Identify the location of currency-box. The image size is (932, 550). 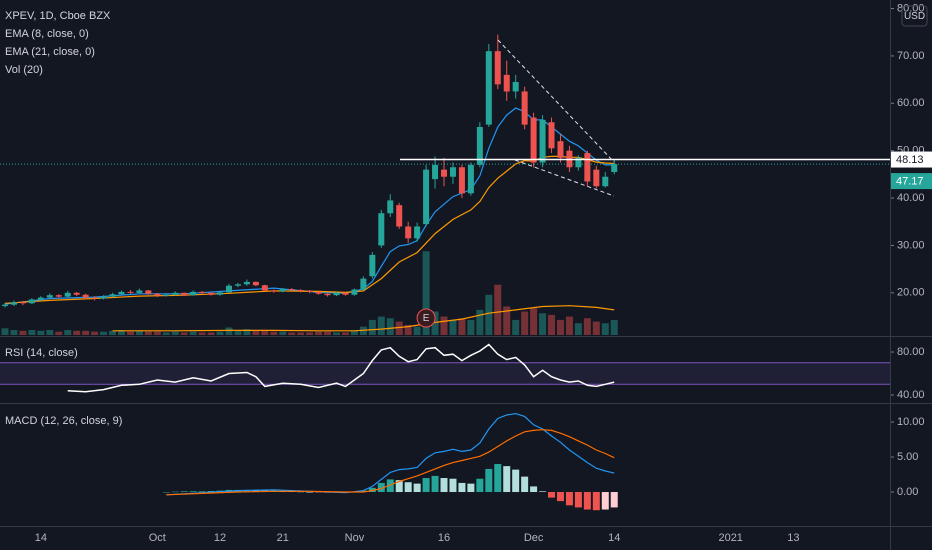
(914, 16).